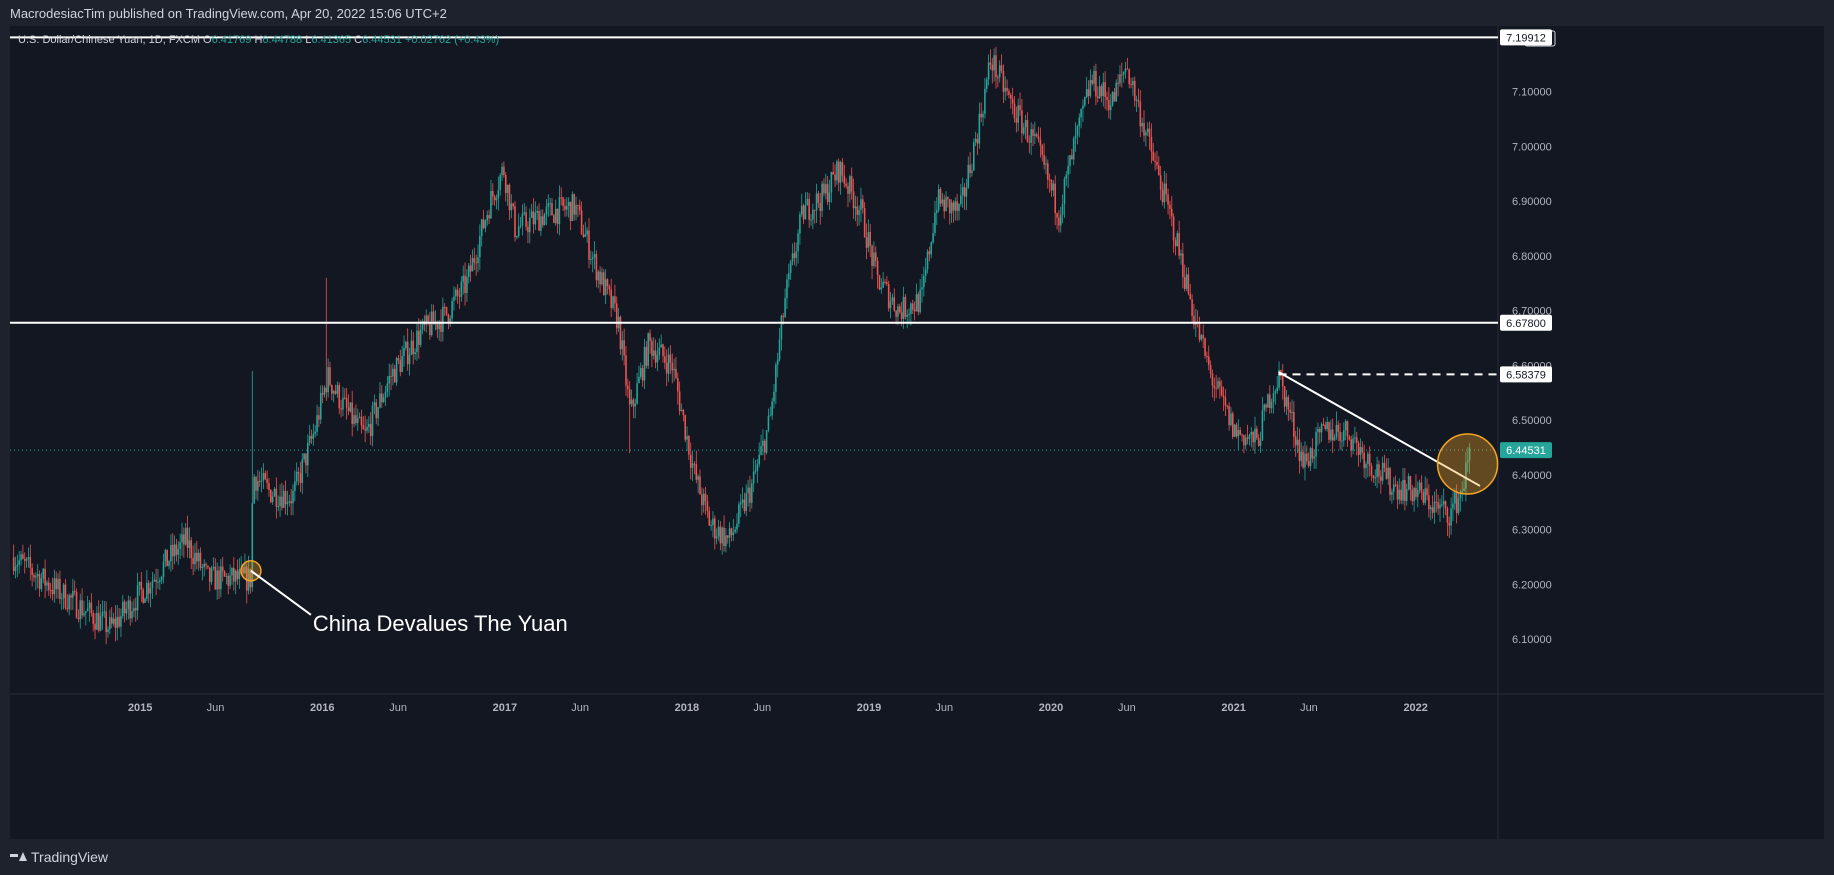  I want to click on time-tick-label: 2019, so click(869, 708).